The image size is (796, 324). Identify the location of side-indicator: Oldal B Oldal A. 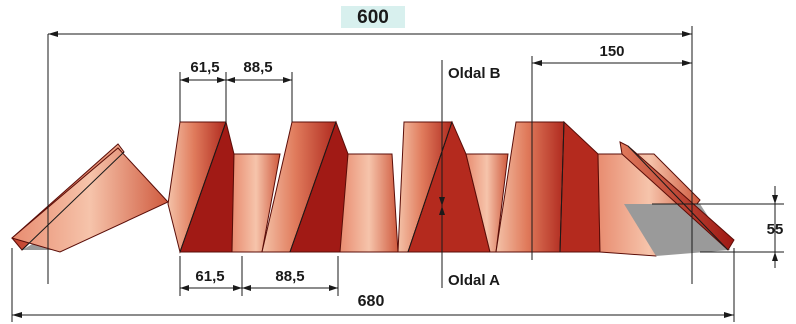
(470, 174).